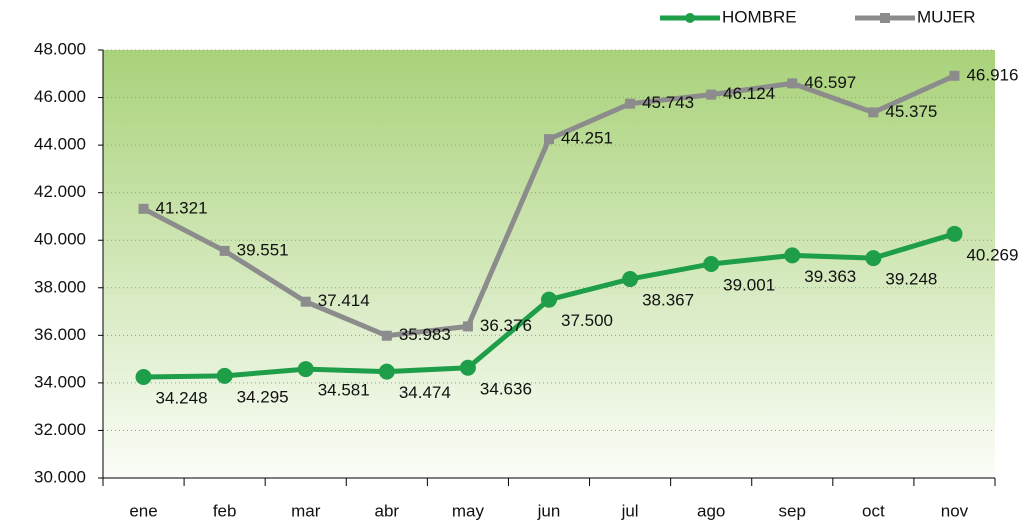 This screenshot has width=1019, height=526. I want to click on value-label: 44.251, so click(587, 138).